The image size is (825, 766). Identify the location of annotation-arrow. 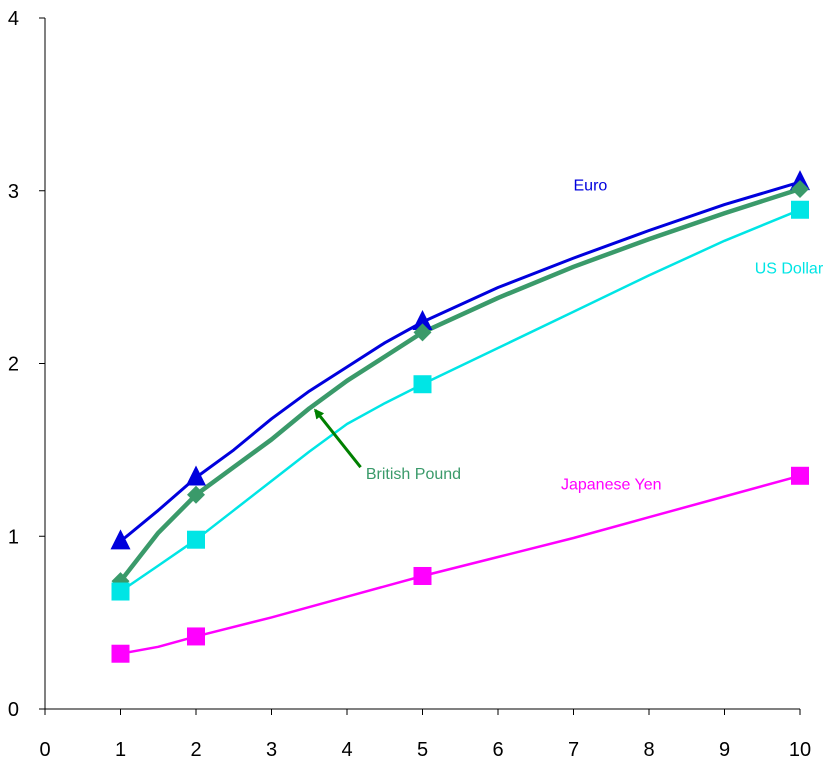
(338, 438).